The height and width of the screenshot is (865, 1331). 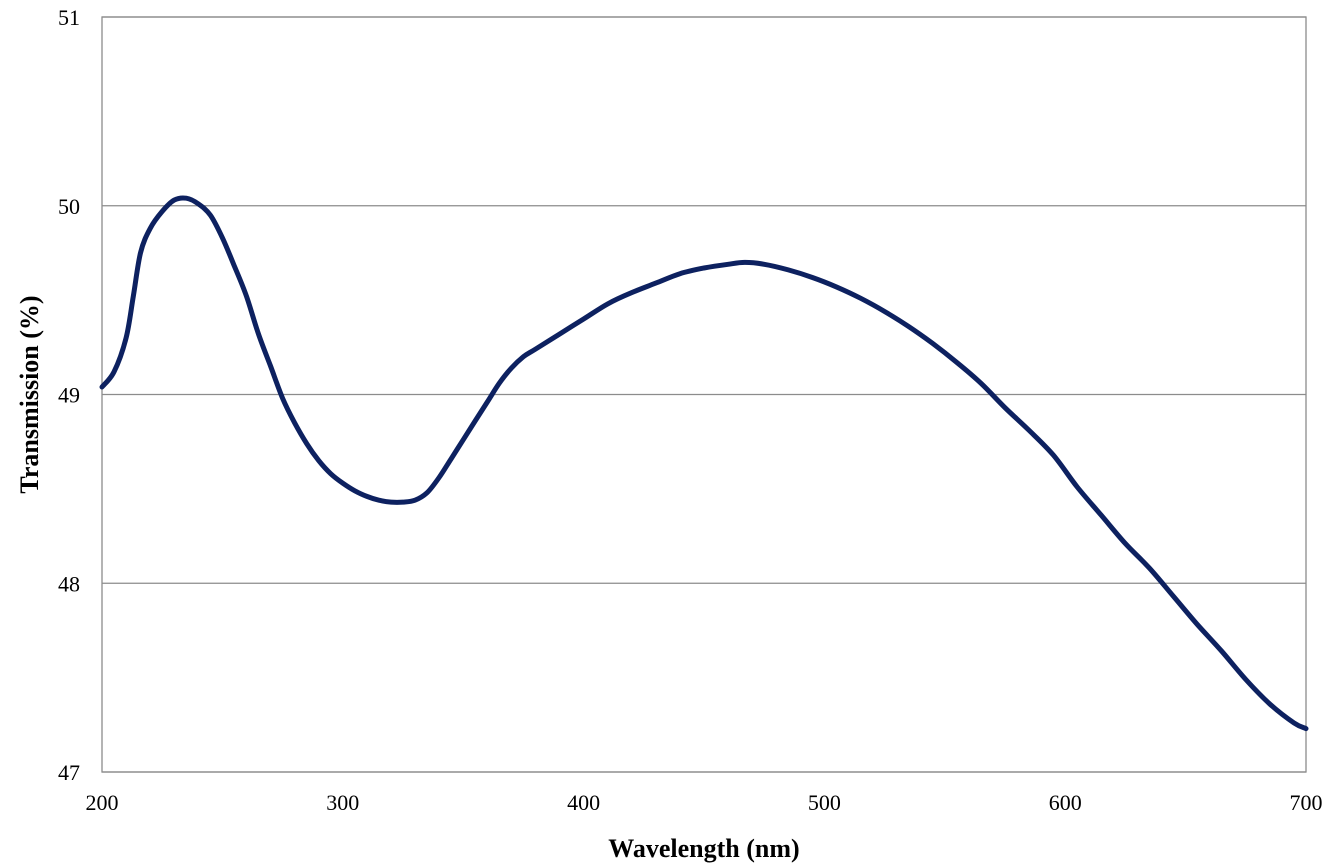 I want to click on x-tick-label: 600, so click(x=1065, y=802).